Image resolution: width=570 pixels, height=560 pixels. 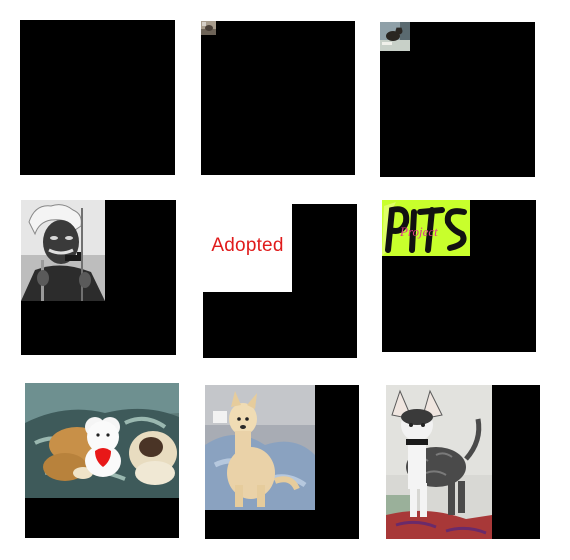 What do you see at coordinates (208, 28) in the screenshot?
I see `tiny-cat-thumbnail` at bounding box center [208, 28].